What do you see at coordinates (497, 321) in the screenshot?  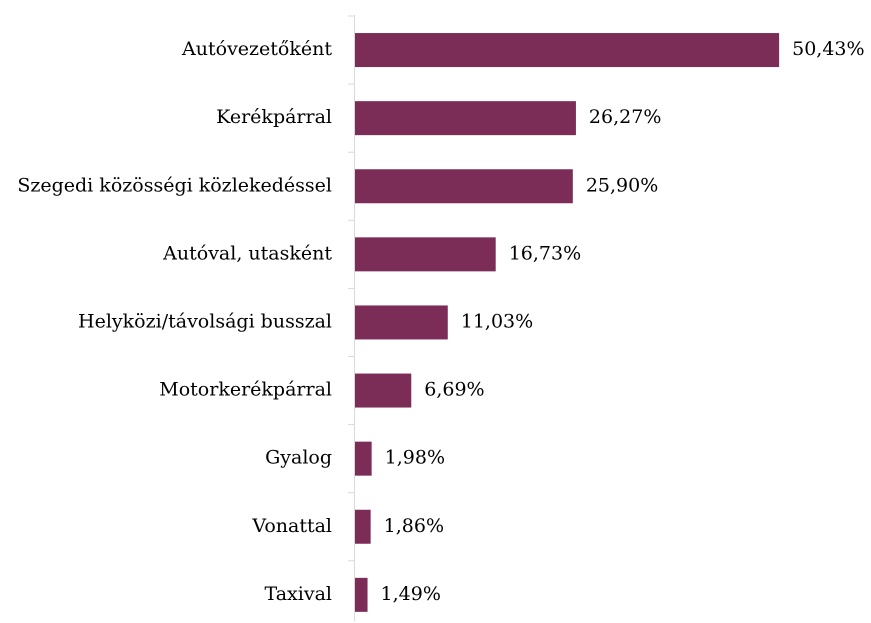 I see `value-label: 11,03%` at bounding box center [497, 321].